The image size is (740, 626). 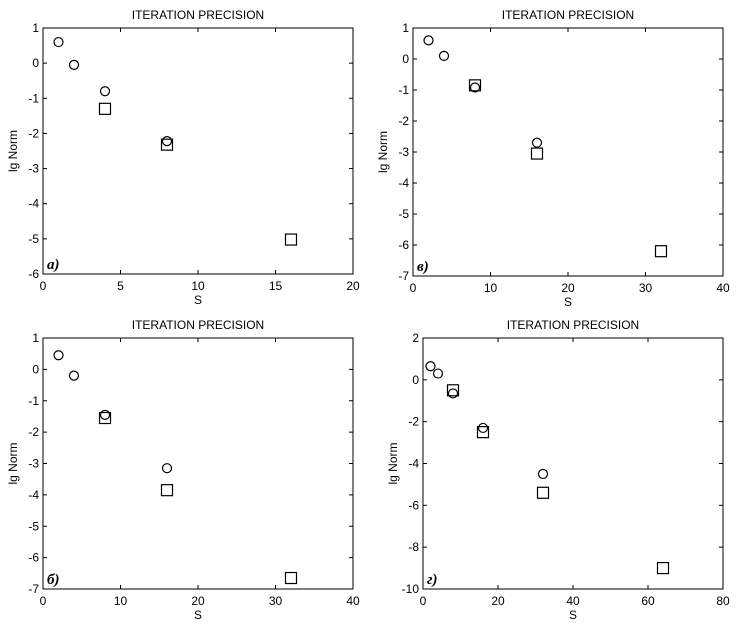 I want to click on chart-a-xtick-label: 0, so click(x=43, y=286).